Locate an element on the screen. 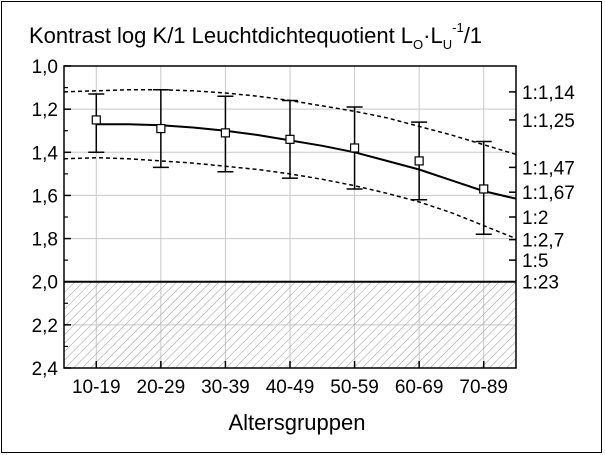 The image size is (605, 455). right-tick-label-3: 1:1,67 is located at coordinates (548, 193).